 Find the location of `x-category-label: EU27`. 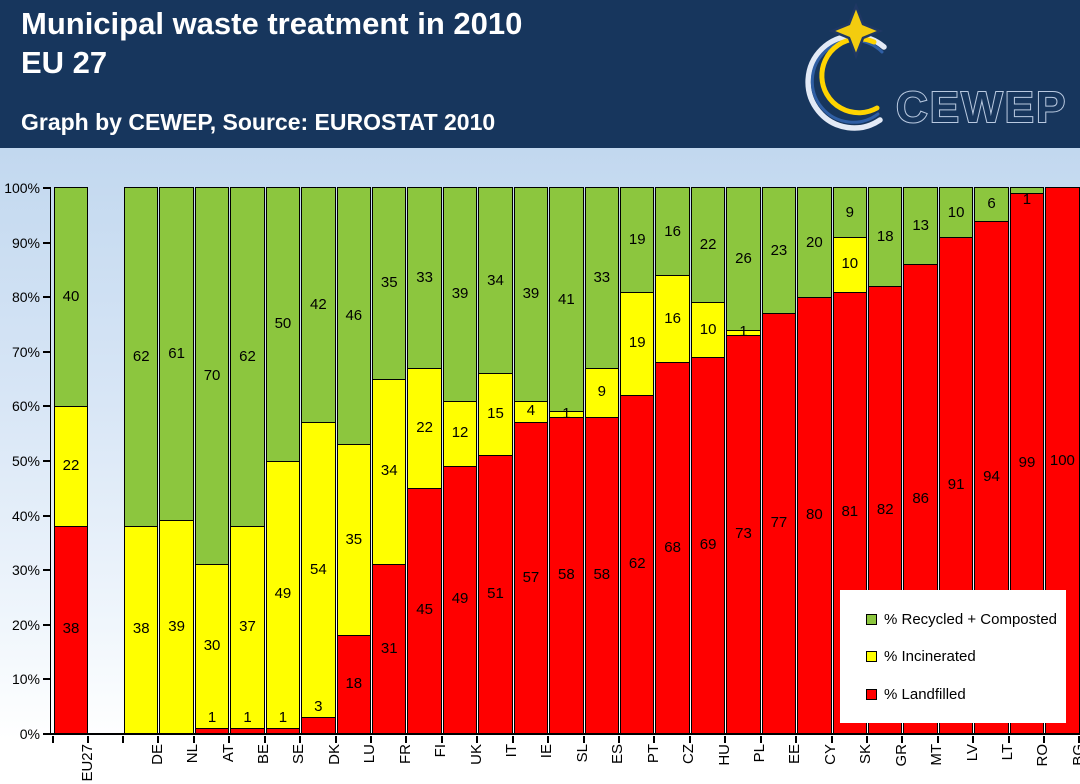

x-category-label: EU27 is located at coordinates (87, 763).